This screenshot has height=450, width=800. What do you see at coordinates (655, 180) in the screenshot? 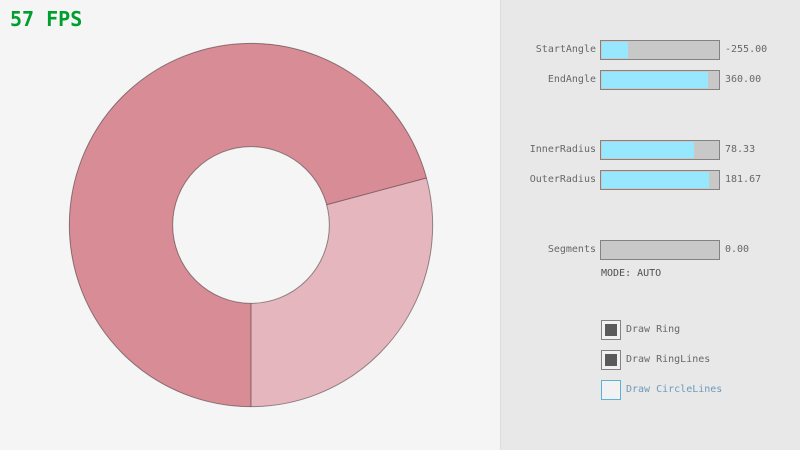
I see `outerradius-slider-fill` at bounding box center [655, 180].